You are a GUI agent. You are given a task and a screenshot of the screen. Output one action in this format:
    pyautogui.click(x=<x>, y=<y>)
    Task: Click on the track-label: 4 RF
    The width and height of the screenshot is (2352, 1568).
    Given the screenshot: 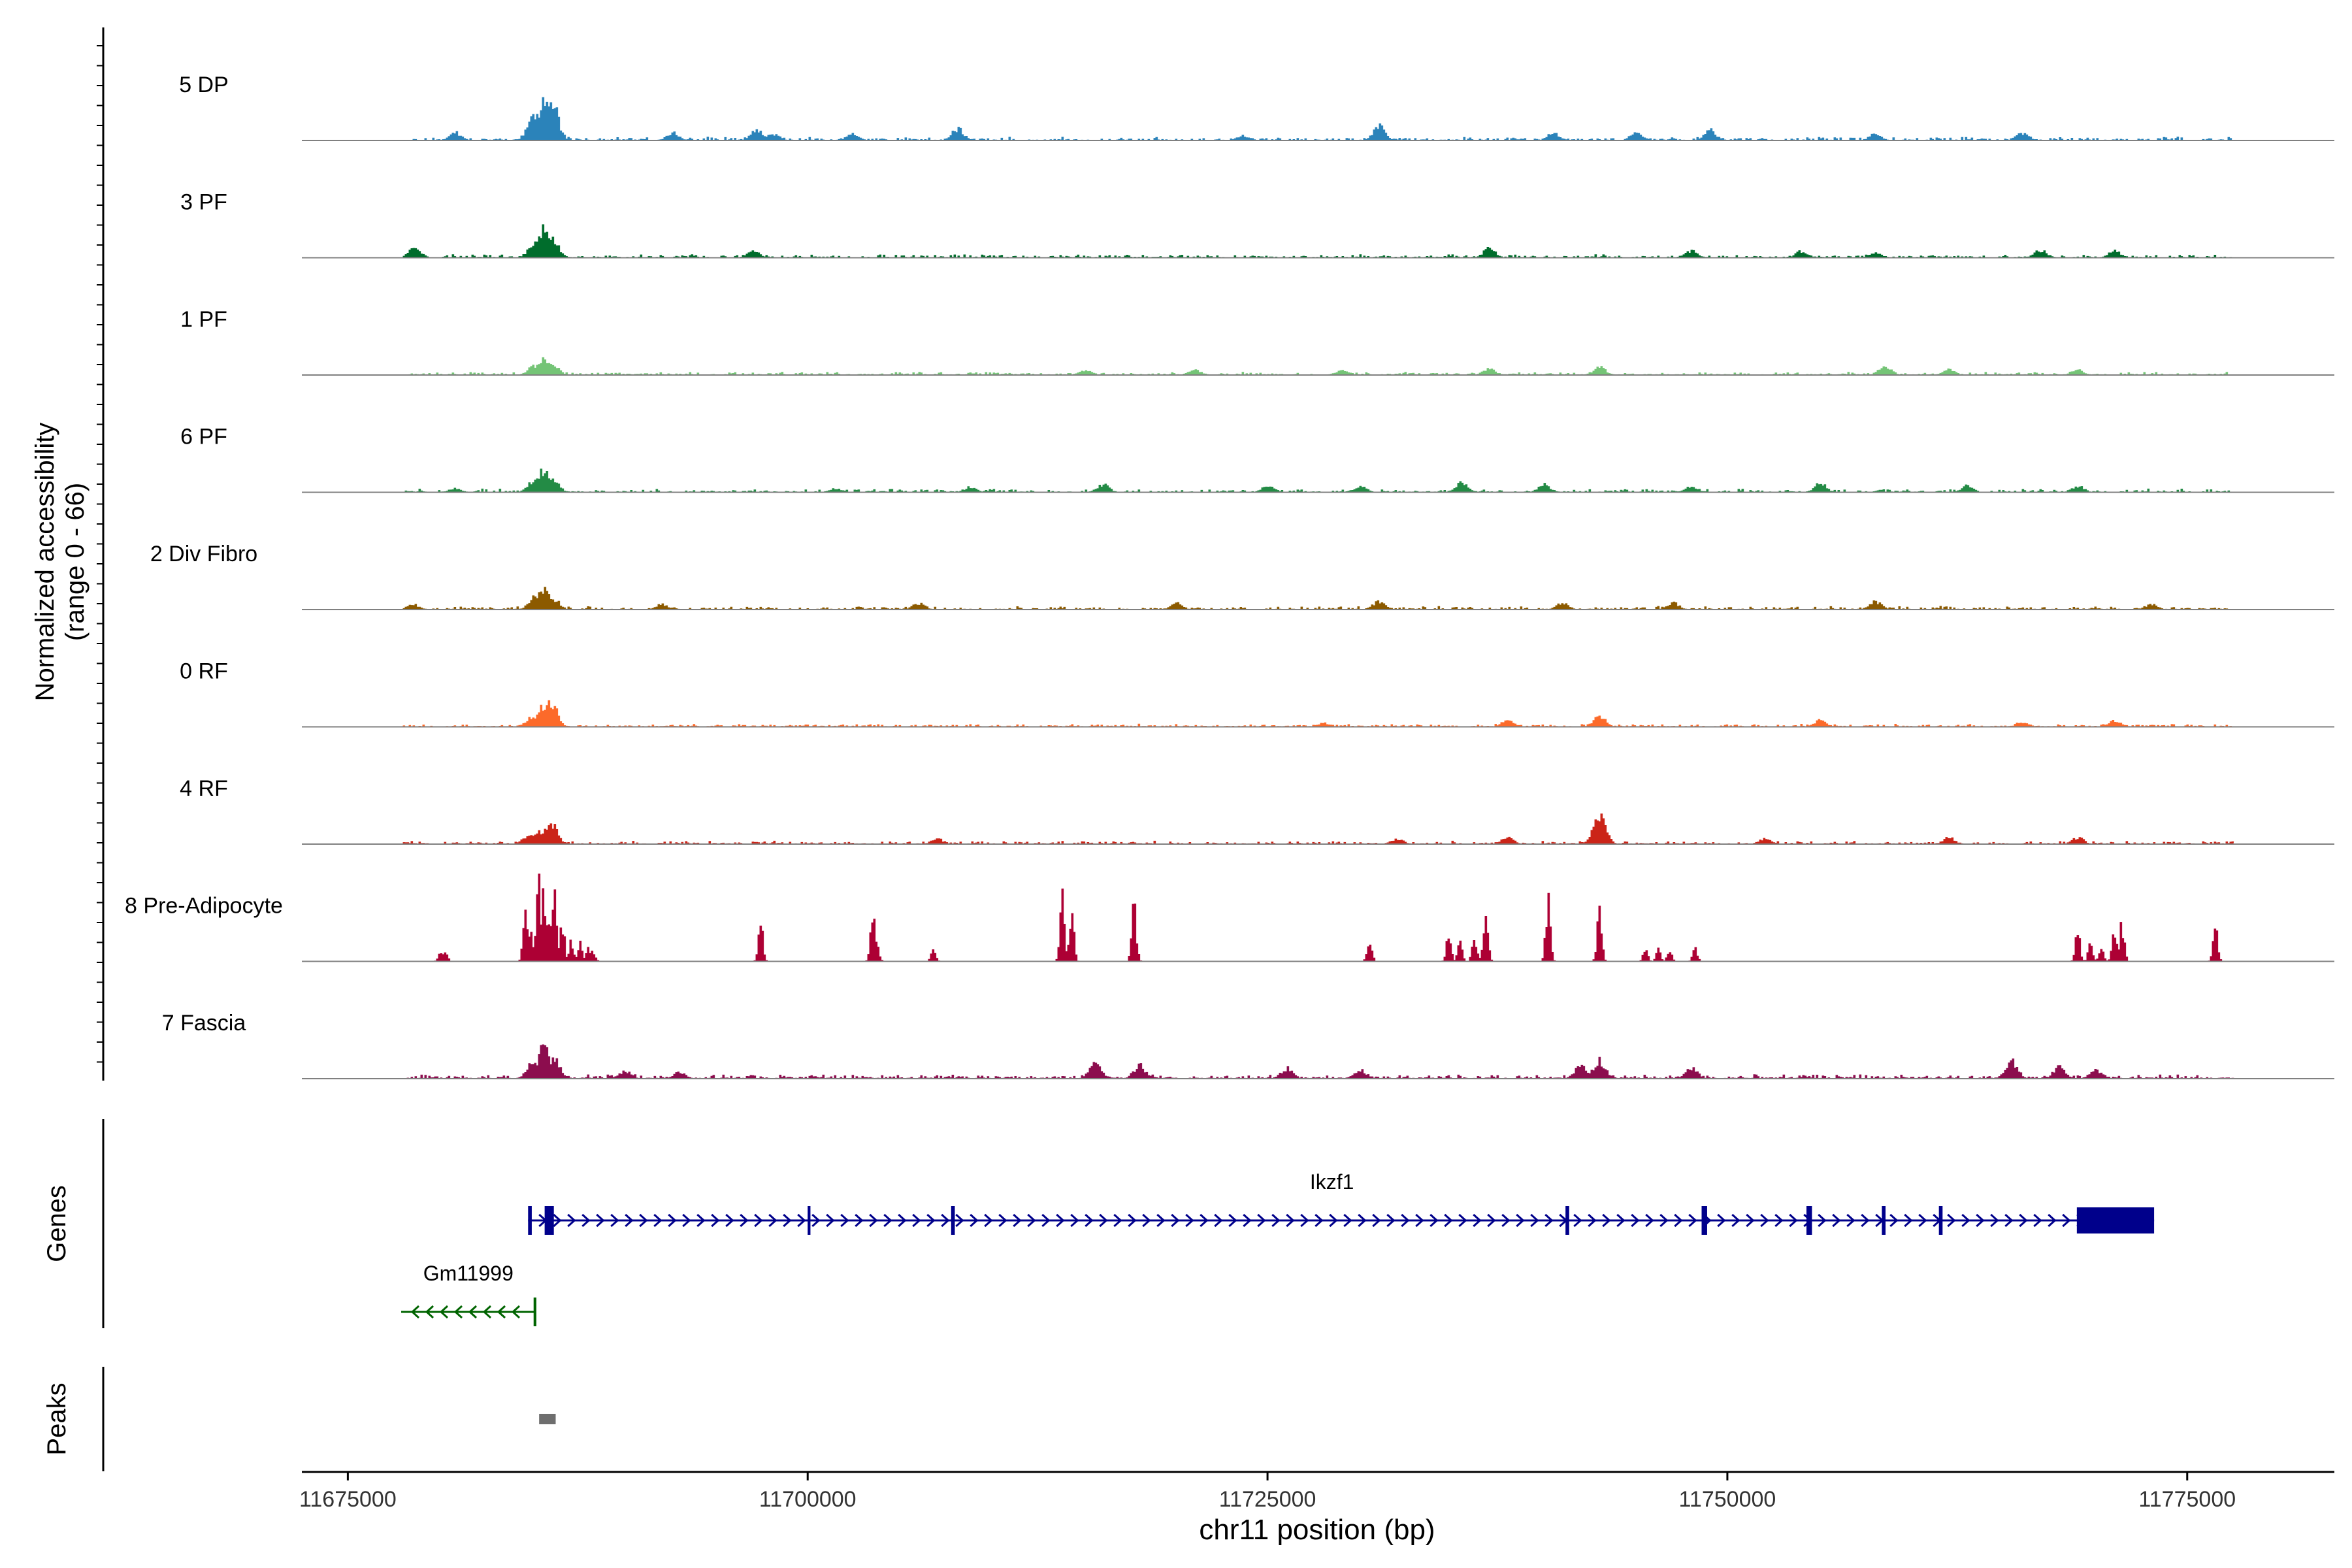 What is the action you would take?
    pyautogui.click(x=204, y=788)
    